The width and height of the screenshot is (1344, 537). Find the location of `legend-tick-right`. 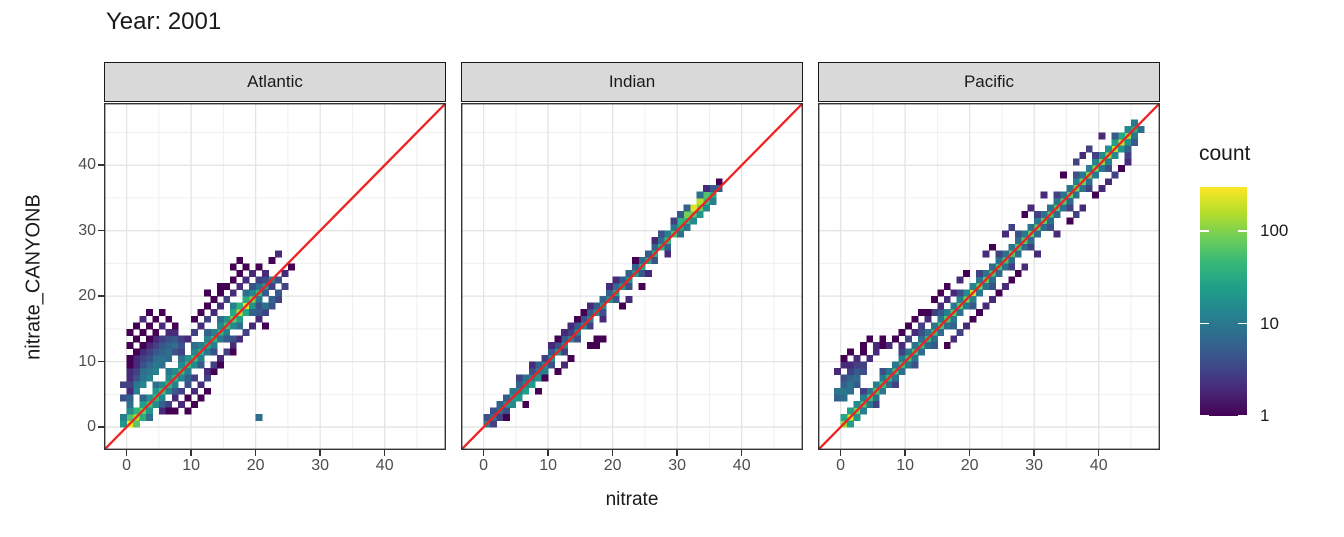

legend-tick-right is located at coordinates (1242, 416).